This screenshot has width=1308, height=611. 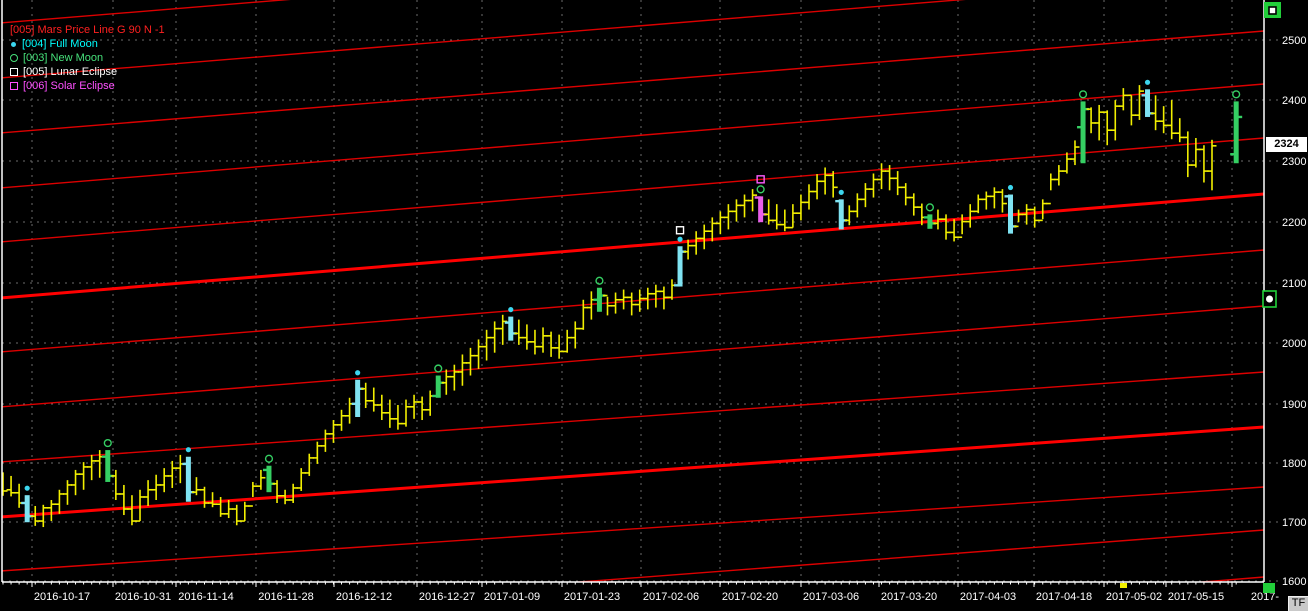 I want to click on legend-label: [005] Lunar Eclipse, so click(x=70, y=72).